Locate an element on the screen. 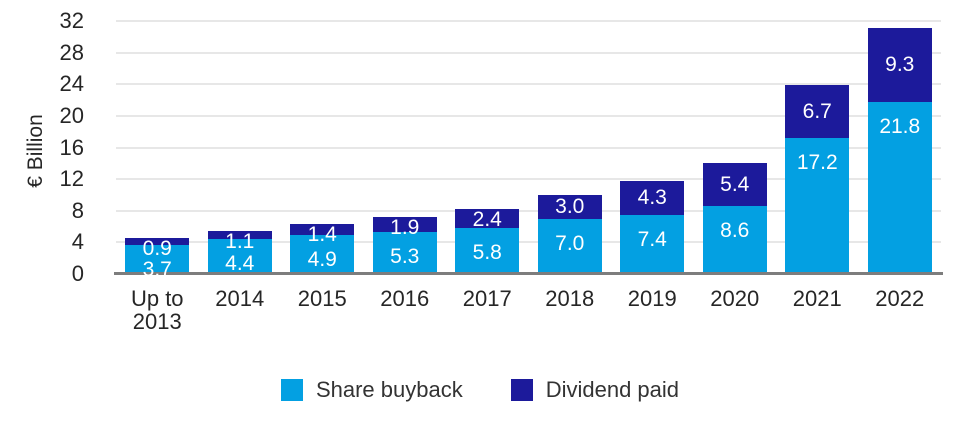 The image size is (960, 430). x-axis-category-label: 2022 is located at coordinates (900, 298).